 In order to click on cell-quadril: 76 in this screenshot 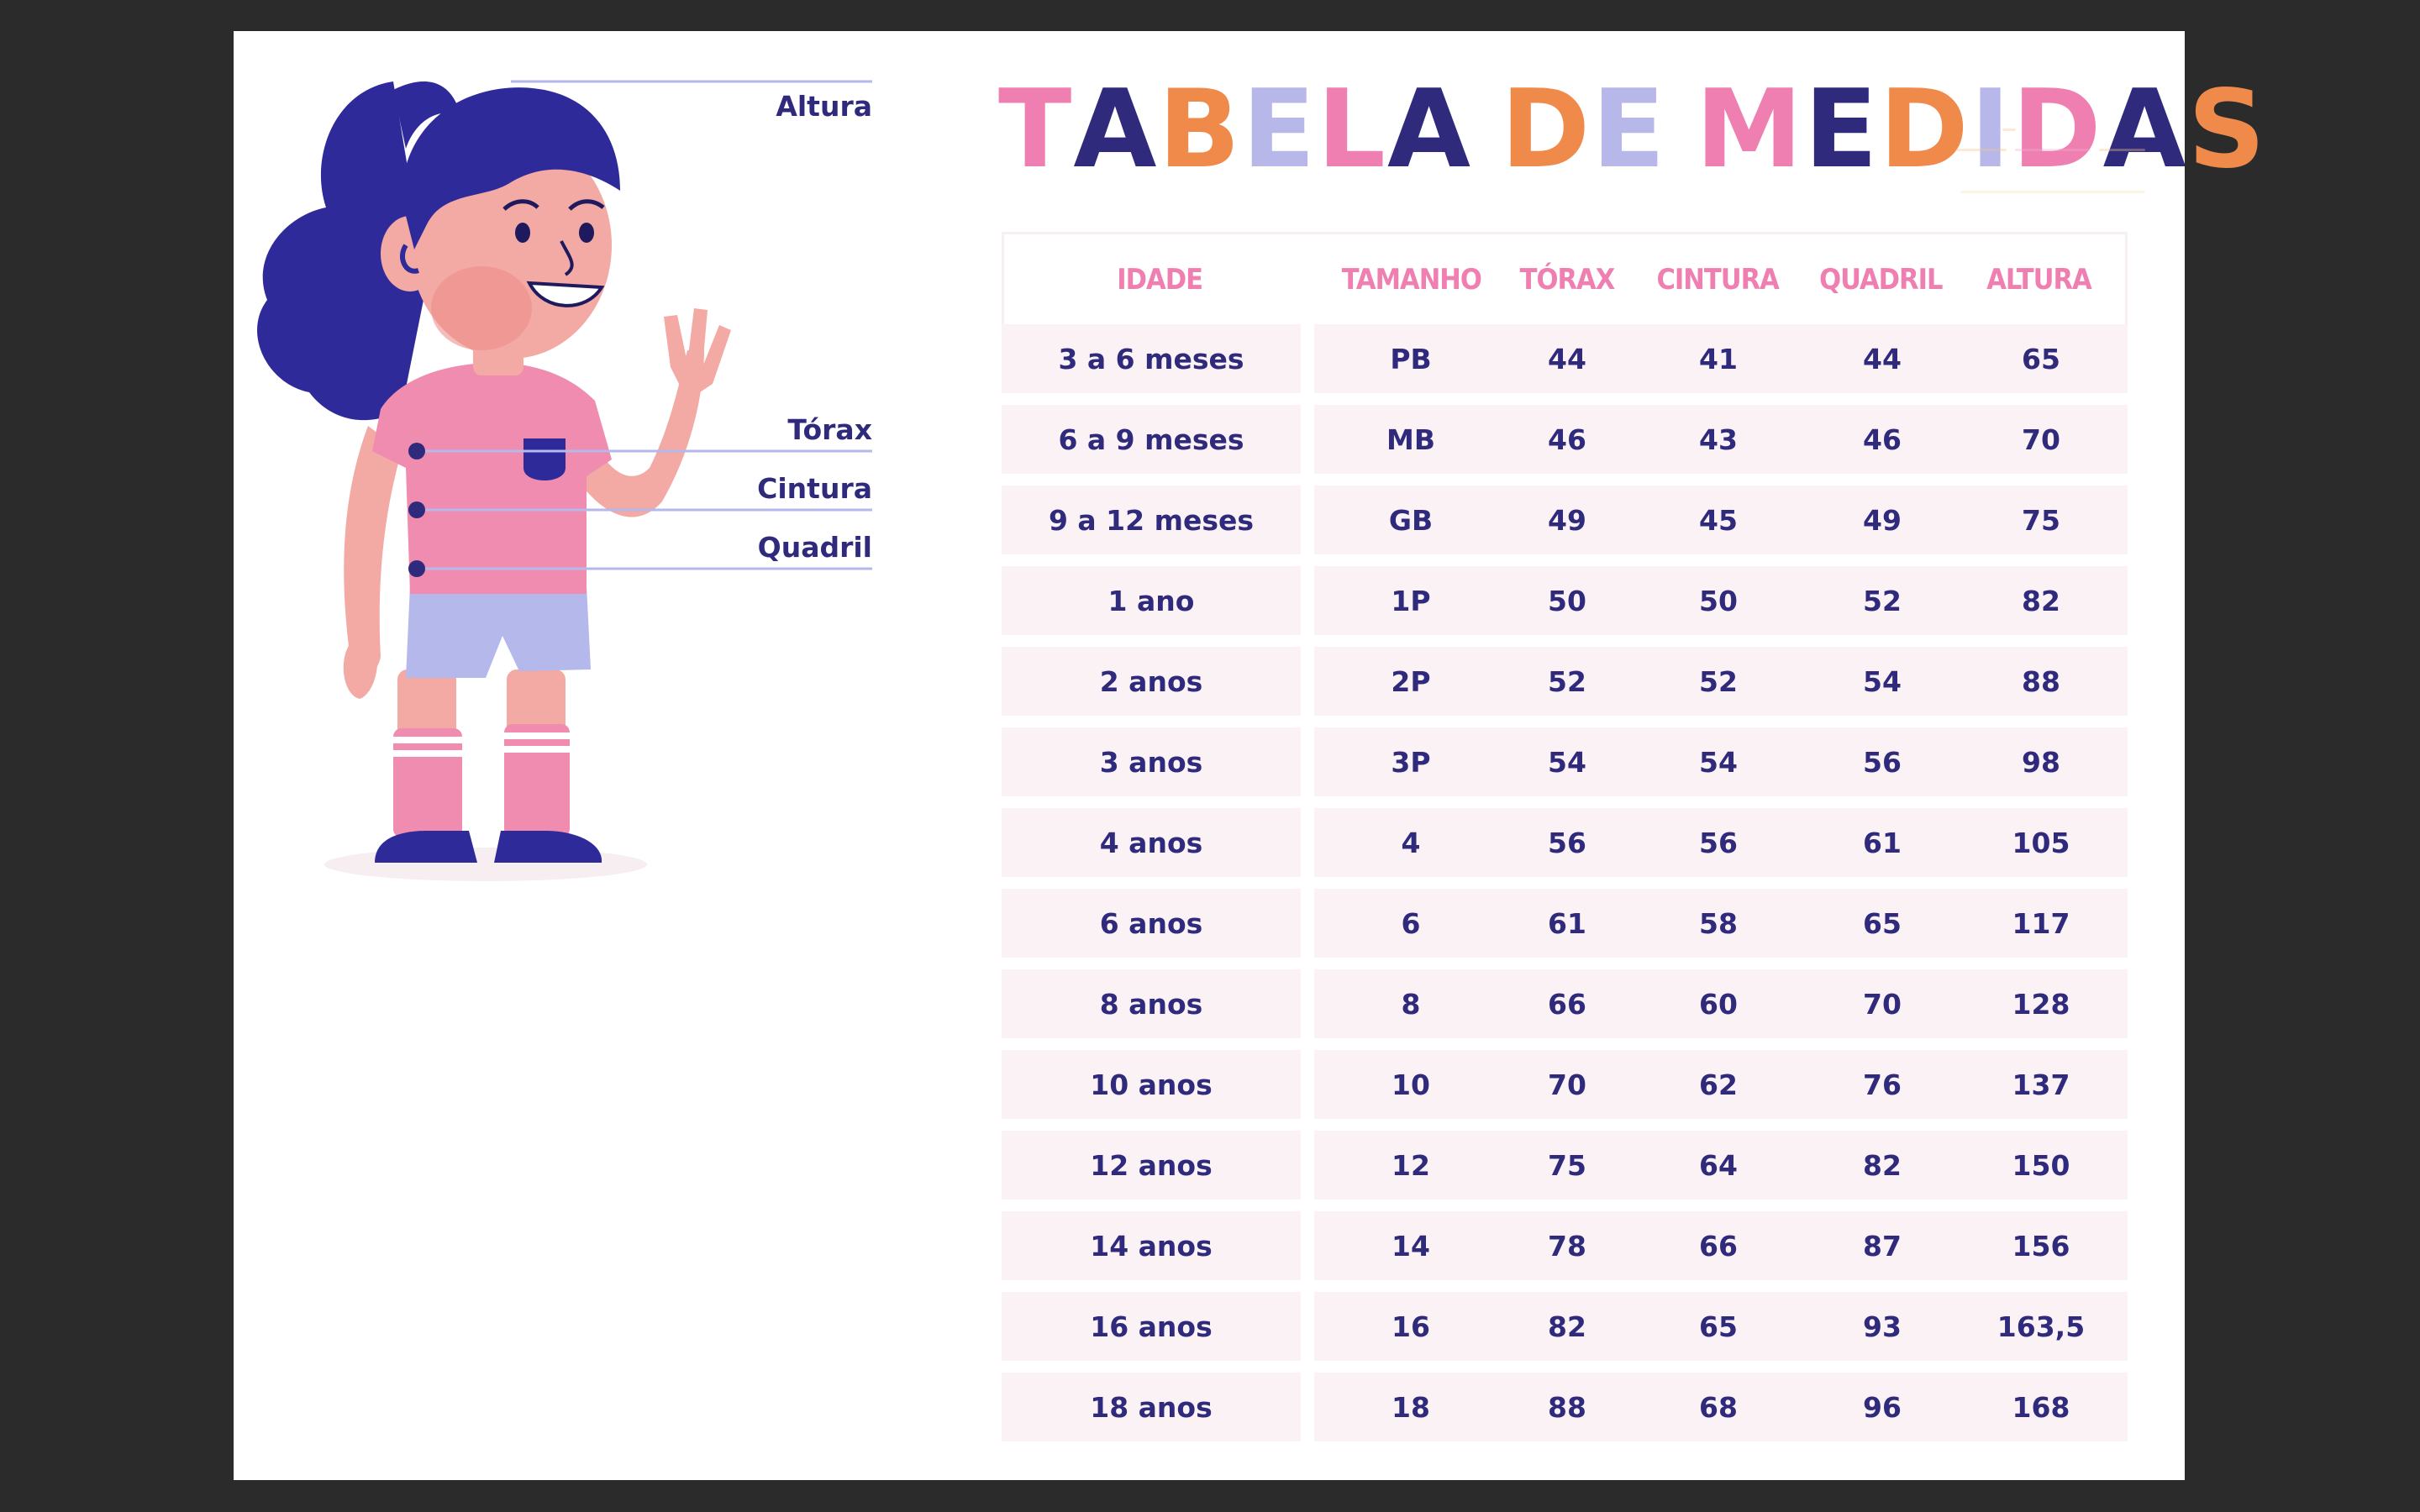, I will do `click(1882, 1084)`.